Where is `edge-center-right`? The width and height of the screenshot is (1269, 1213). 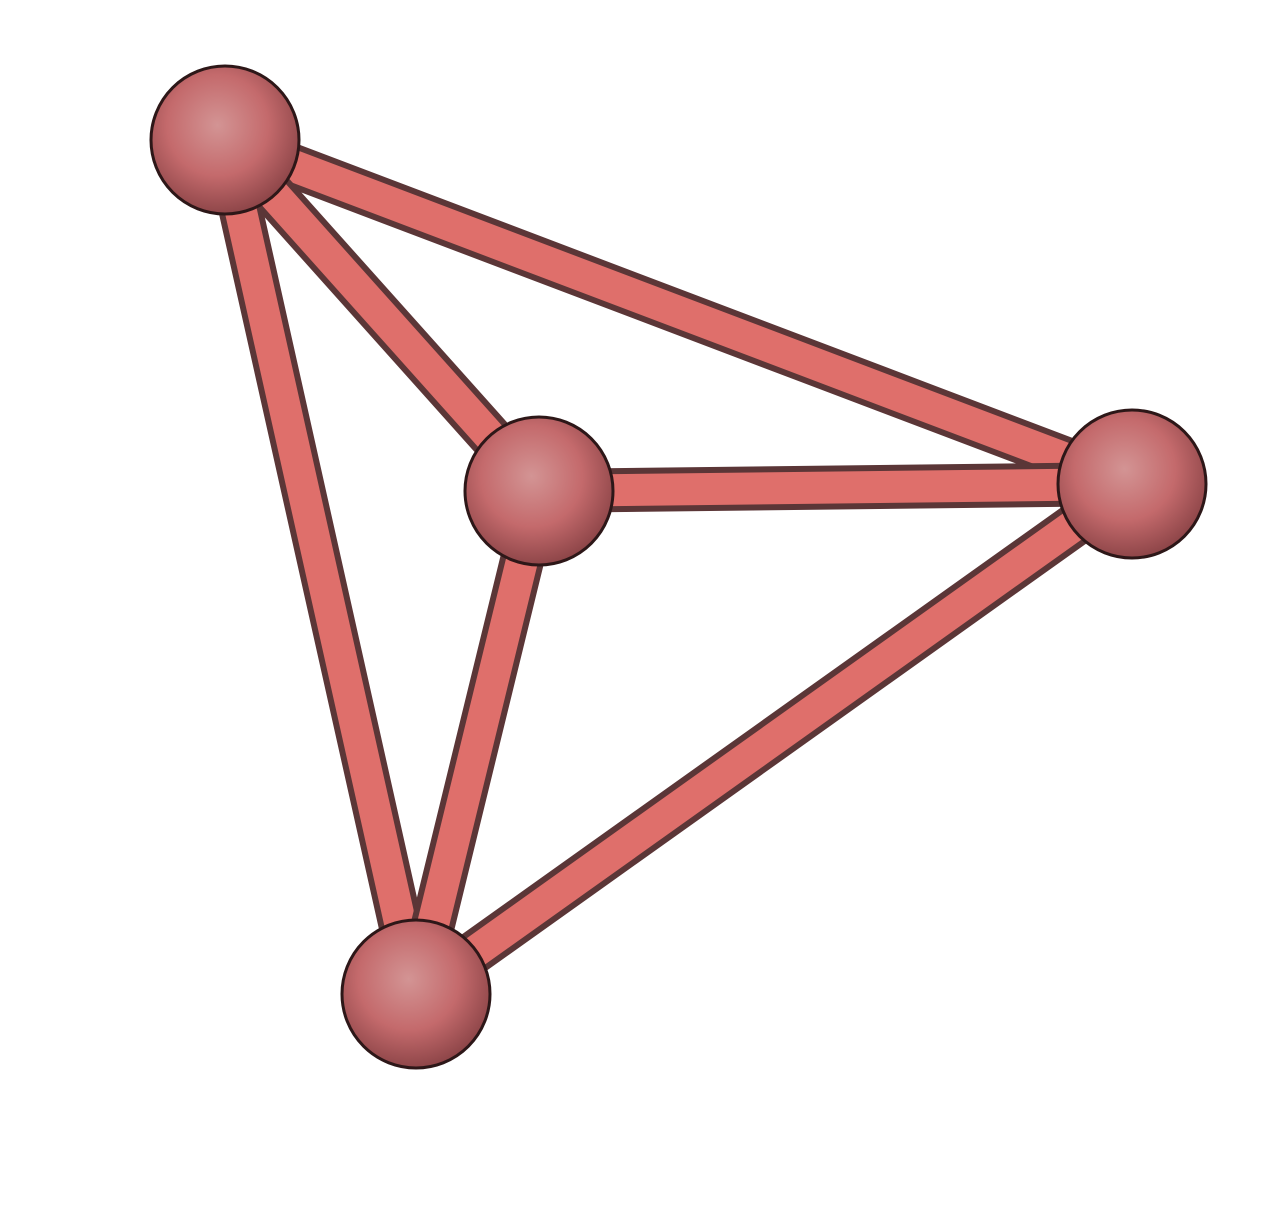
edge-center-right is located at coordinates (835, 487).